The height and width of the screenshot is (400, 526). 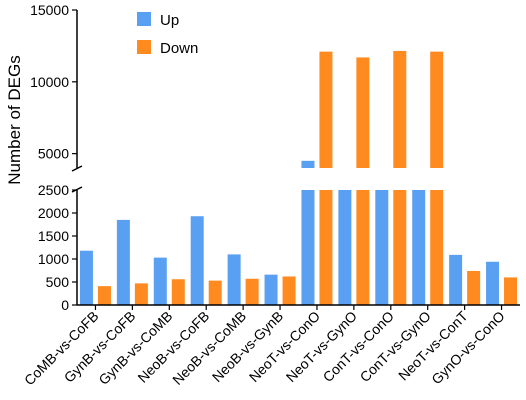 I want to click on legend-label-down: Down, so click(x=179, y=48).